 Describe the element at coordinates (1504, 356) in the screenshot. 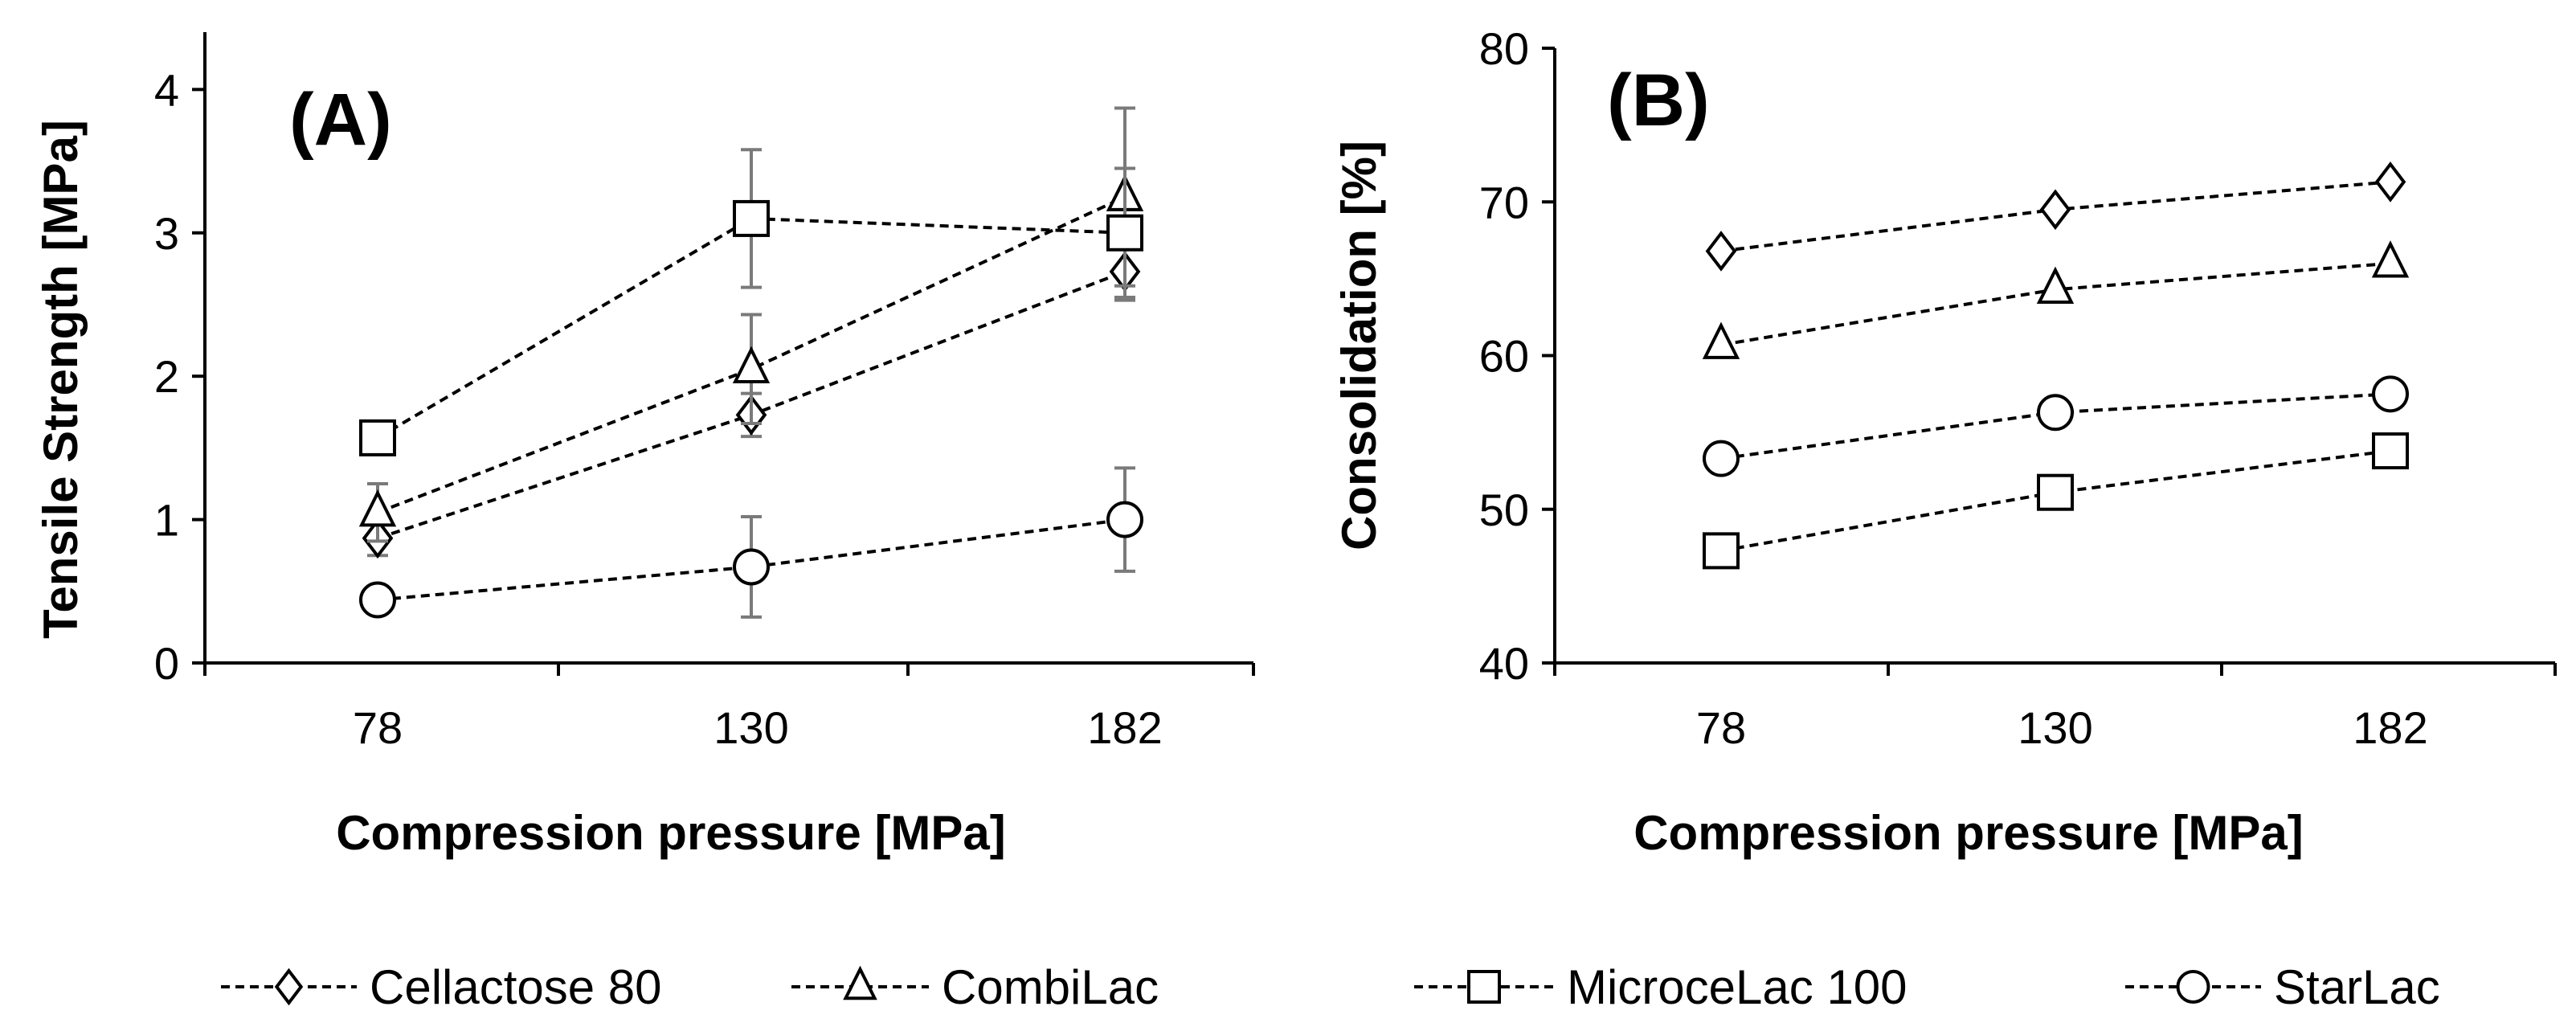

I see `panel-b-y-tick-label: 60` at that location.